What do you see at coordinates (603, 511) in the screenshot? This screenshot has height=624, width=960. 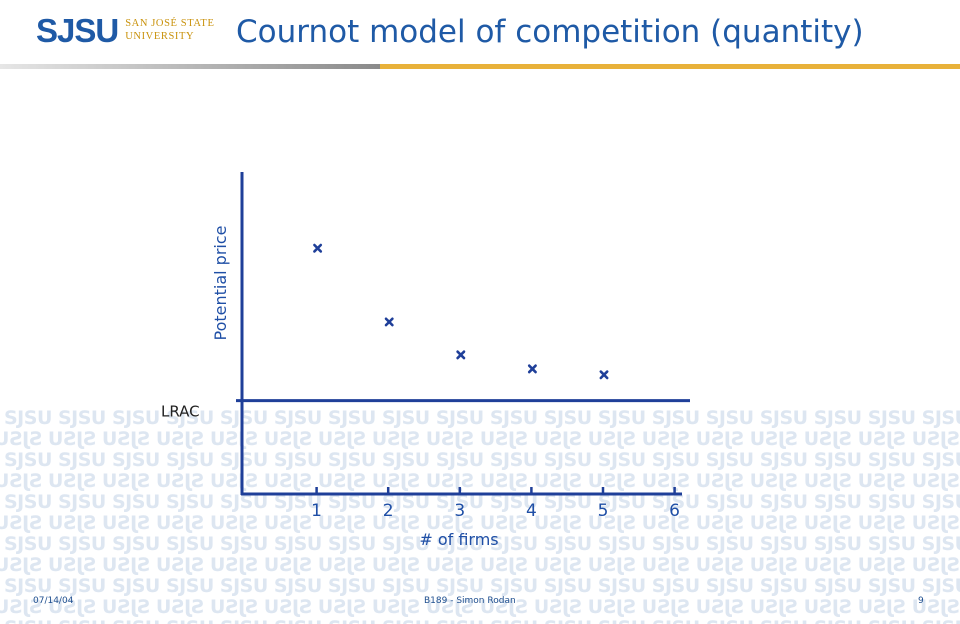 I see `x-tick-label: 5` at bounding box center [603, 511].